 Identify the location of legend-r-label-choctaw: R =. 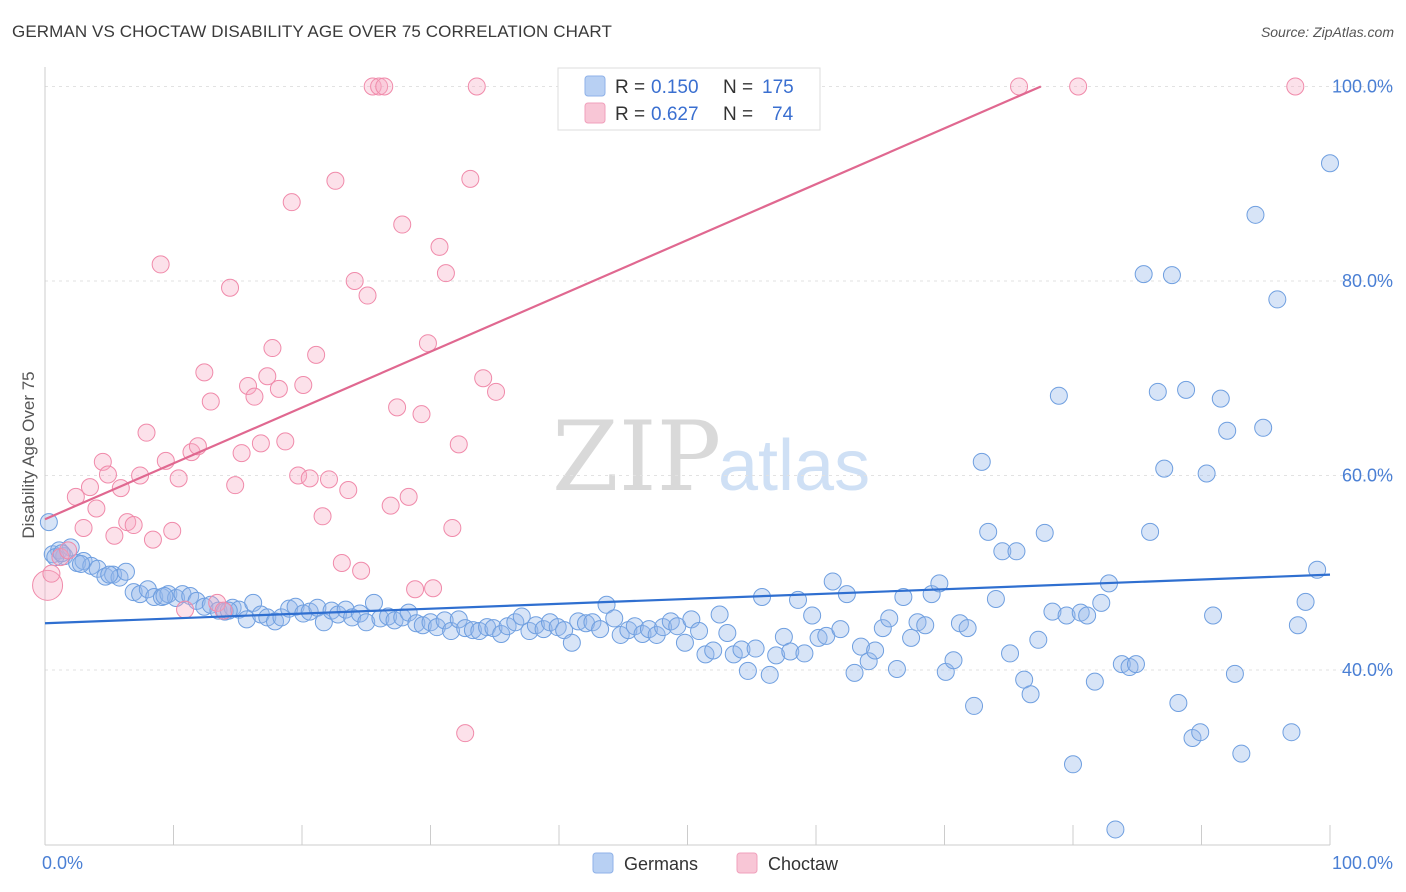
(630, 114).